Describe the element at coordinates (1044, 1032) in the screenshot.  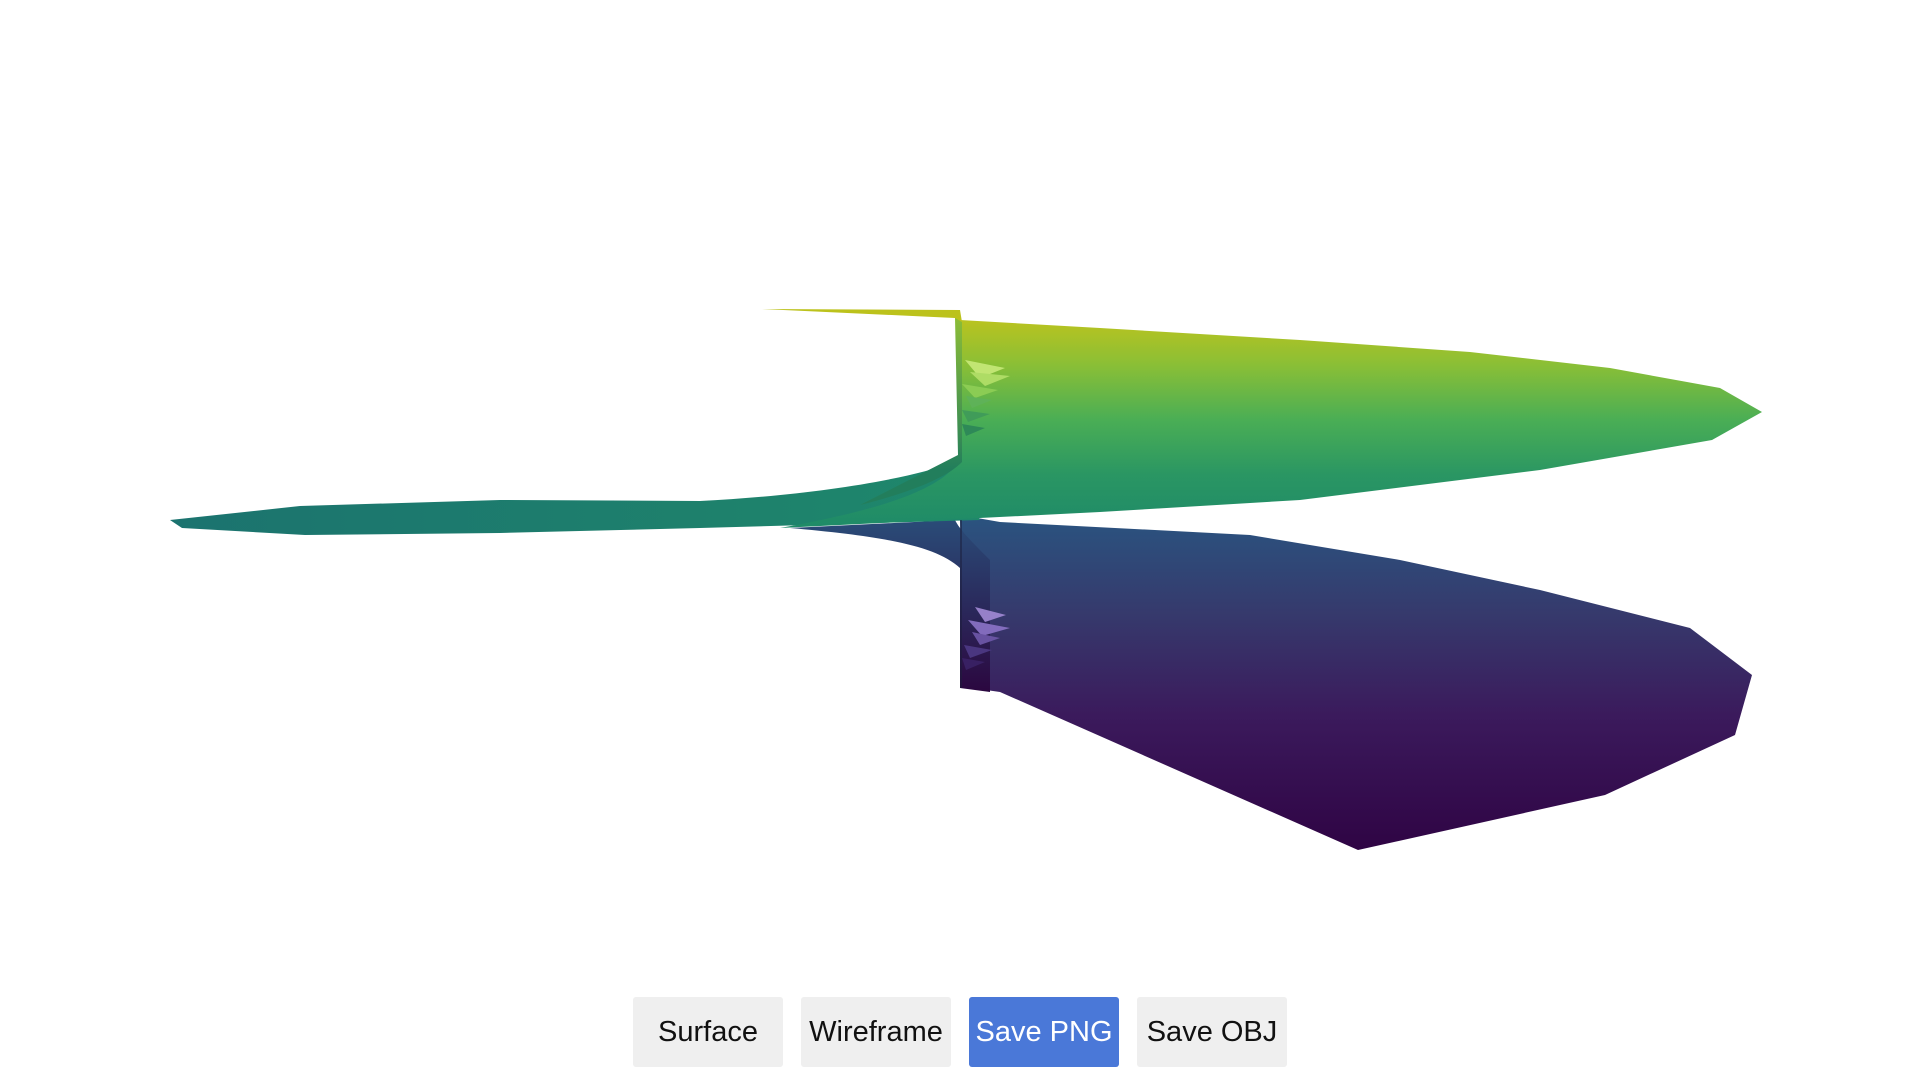
I see `save-png-button: Save PNG` at that location.